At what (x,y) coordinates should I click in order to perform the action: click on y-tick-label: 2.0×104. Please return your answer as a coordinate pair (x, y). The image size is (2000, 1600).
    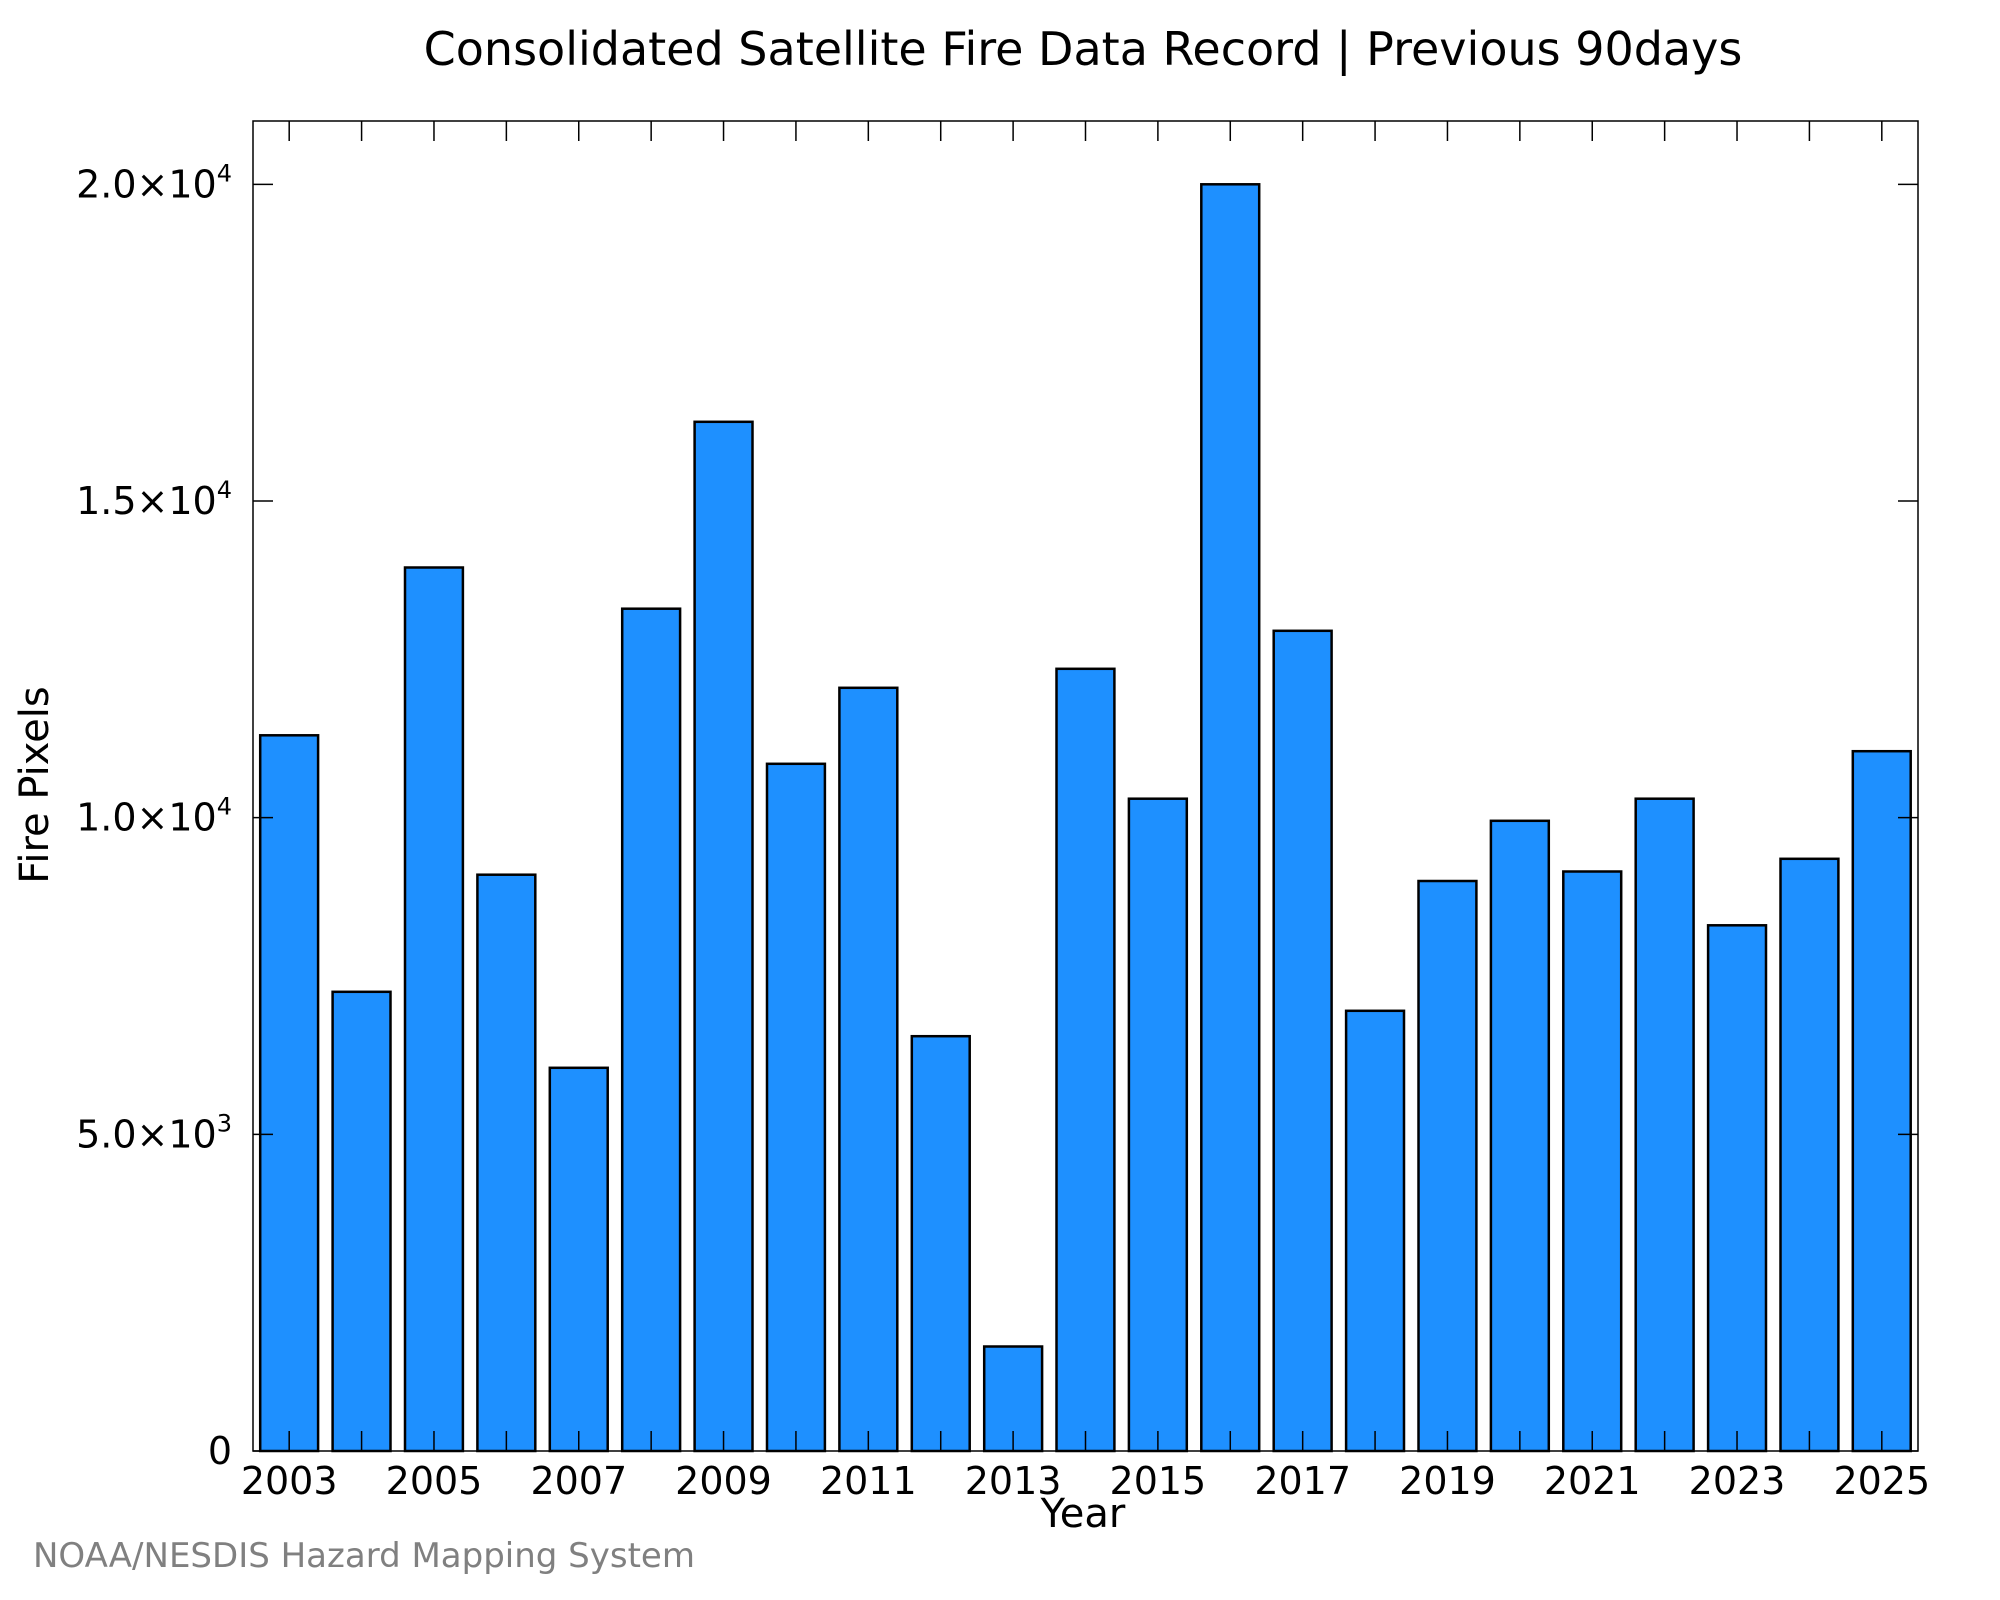
    Looking at the image, I should click on (154, 182).